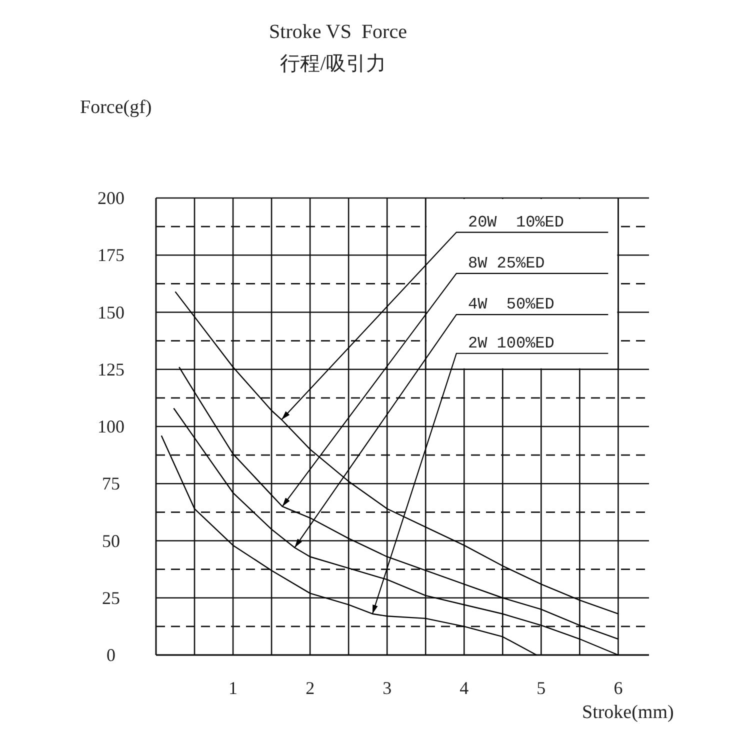 The width and height of the screenshot is (750, 750). I want to click on x-tick-label: 6, so click(618, 688).